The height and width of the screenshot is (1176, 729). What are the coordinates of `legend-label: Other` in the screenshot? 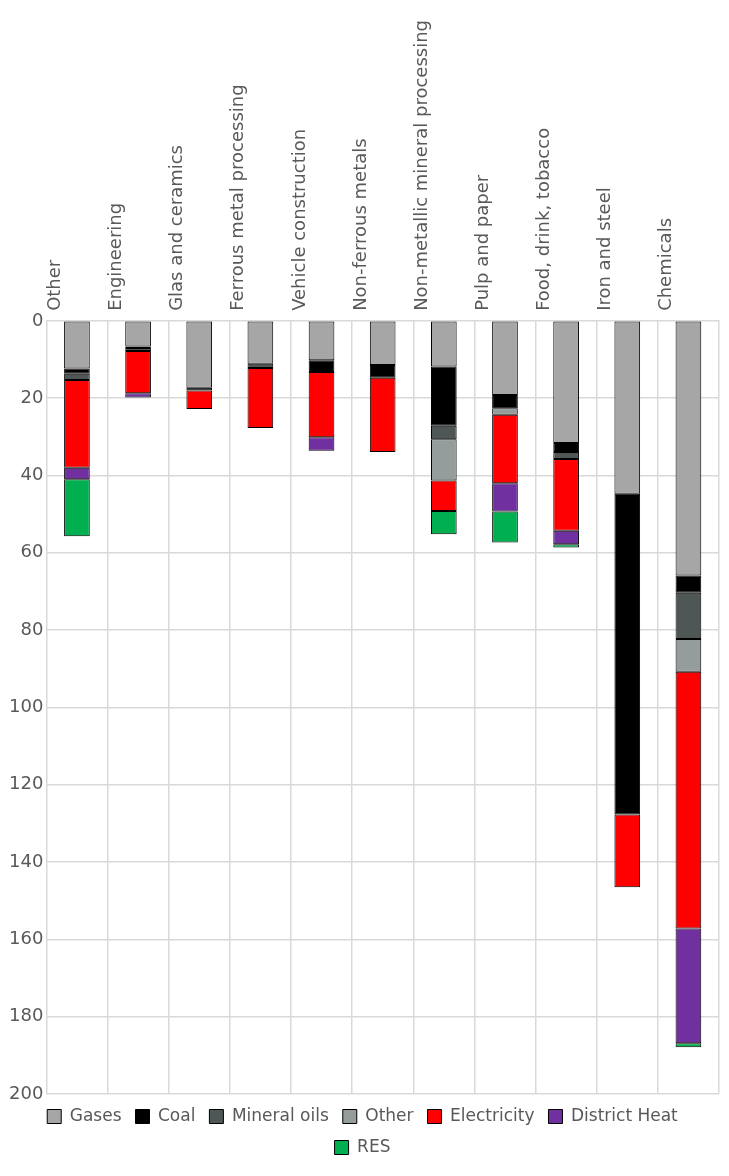 It's located at (389, 1114).